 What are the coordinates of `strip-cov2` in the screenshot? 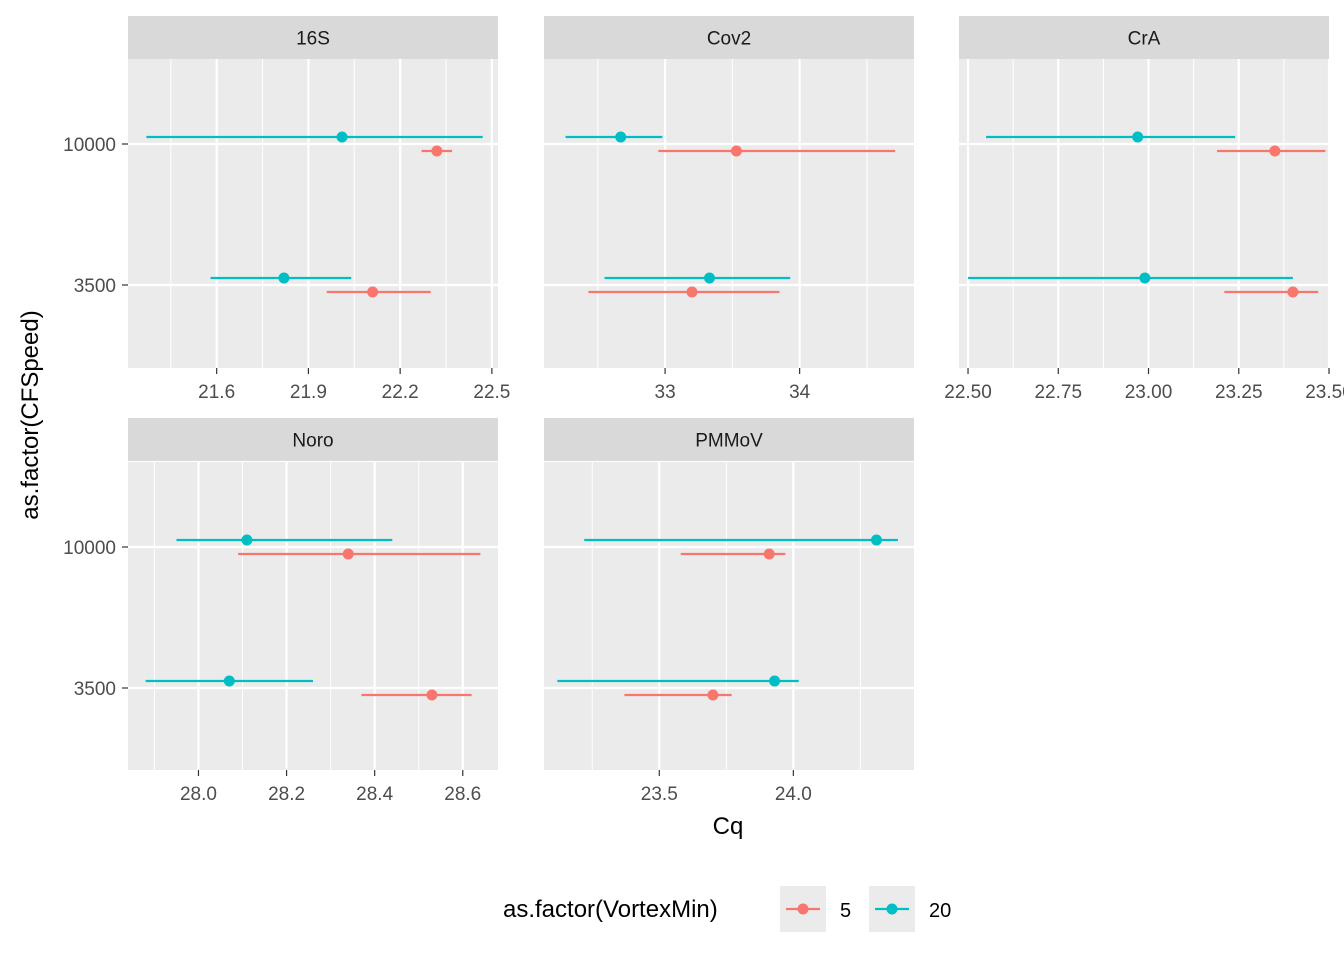 It's located at (729, 37).